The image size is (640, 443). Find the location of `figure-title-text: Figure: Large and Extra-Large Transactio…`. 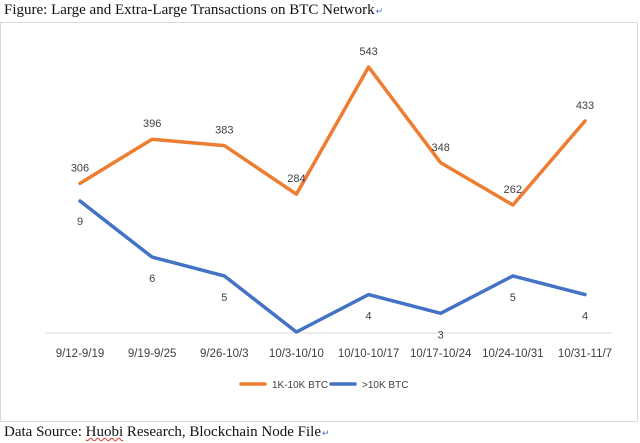

figure-title-text: Figure: Large and Extra-Large Transactio… is located at coordinates (189, 10).